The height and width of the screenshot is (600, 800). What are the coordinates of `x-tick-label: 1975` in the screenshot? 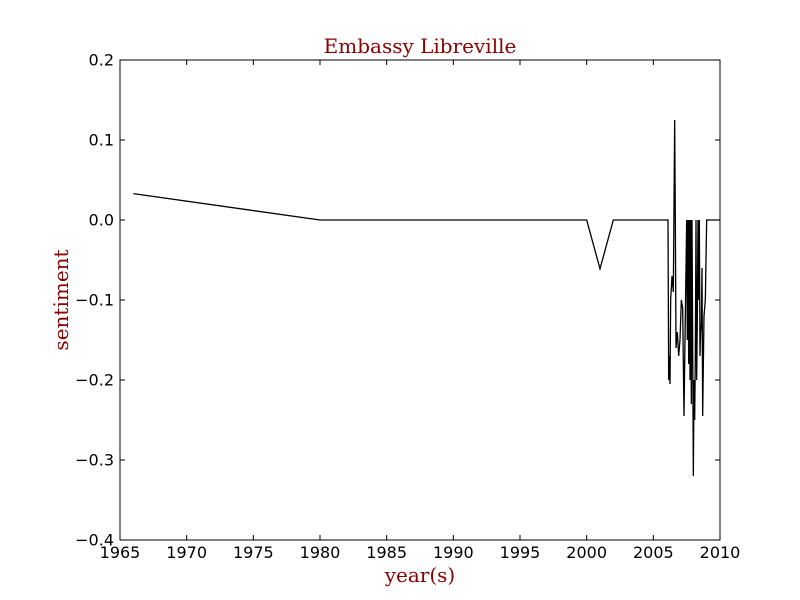 It's located at (253, 552).